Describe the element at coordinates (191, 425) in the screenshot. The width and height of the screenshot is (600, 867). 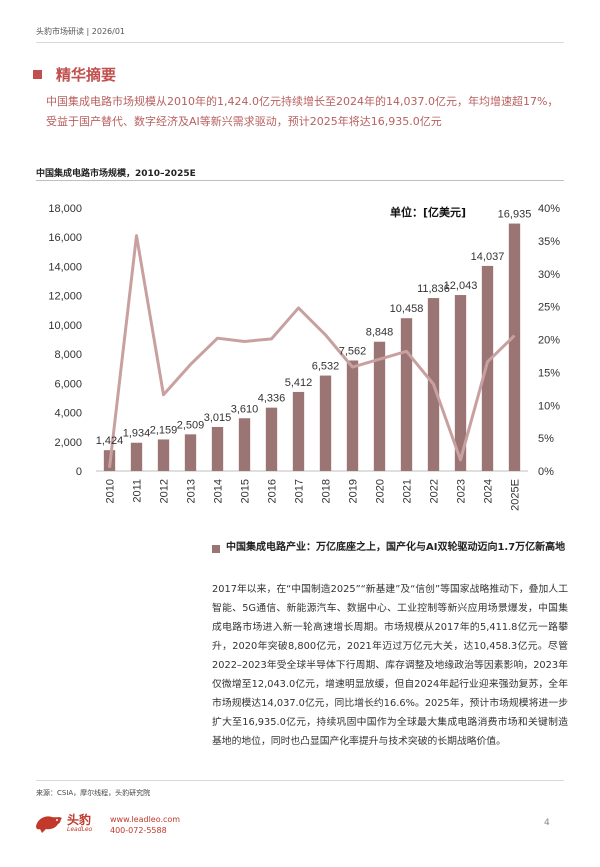
I see `bar-data-label: 2,509` at that location.